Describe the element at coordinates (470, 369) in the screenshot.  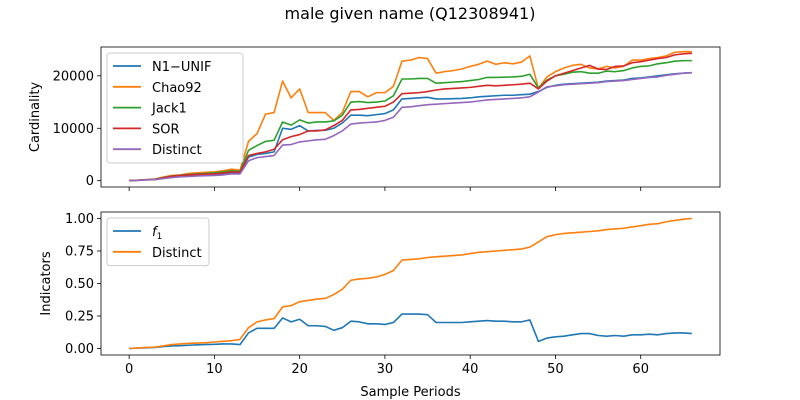
I see `x-tick-label: 40` at that location.